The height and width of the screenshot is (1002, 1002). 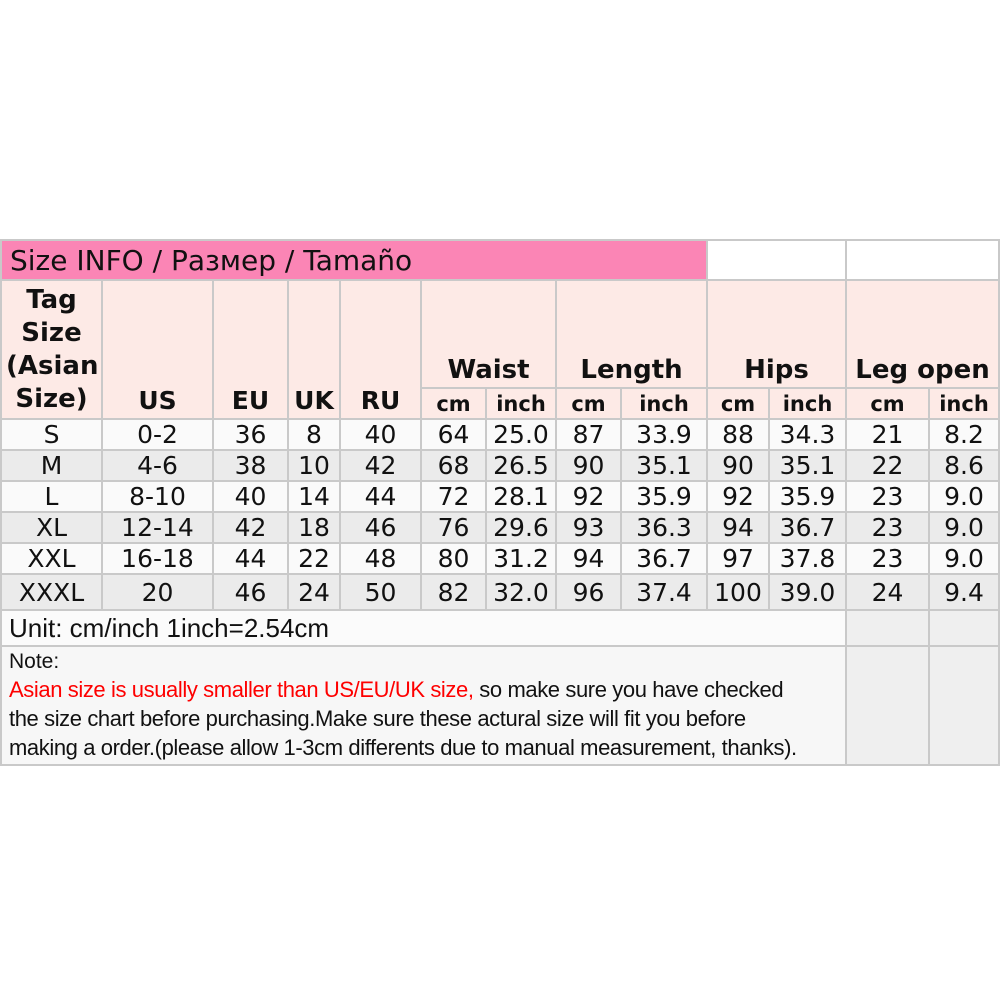 What do you see at coordinates (51, 496) in the screenshot?
I see `cell-tag: L` at bounding box center [51, 496].